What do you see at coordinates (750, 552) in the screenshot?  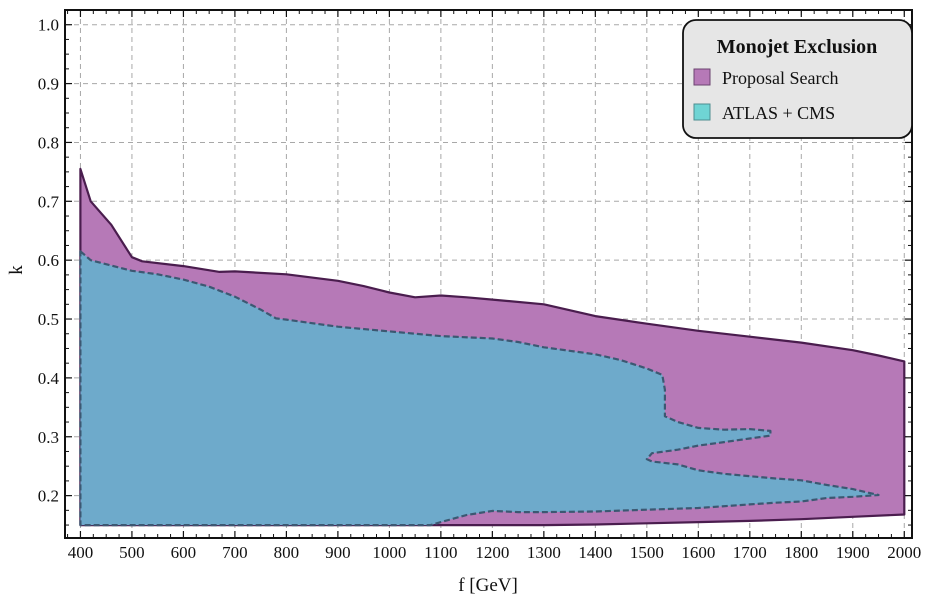 I see `x-tick-label: 1700` at bounding box center [750, 552].